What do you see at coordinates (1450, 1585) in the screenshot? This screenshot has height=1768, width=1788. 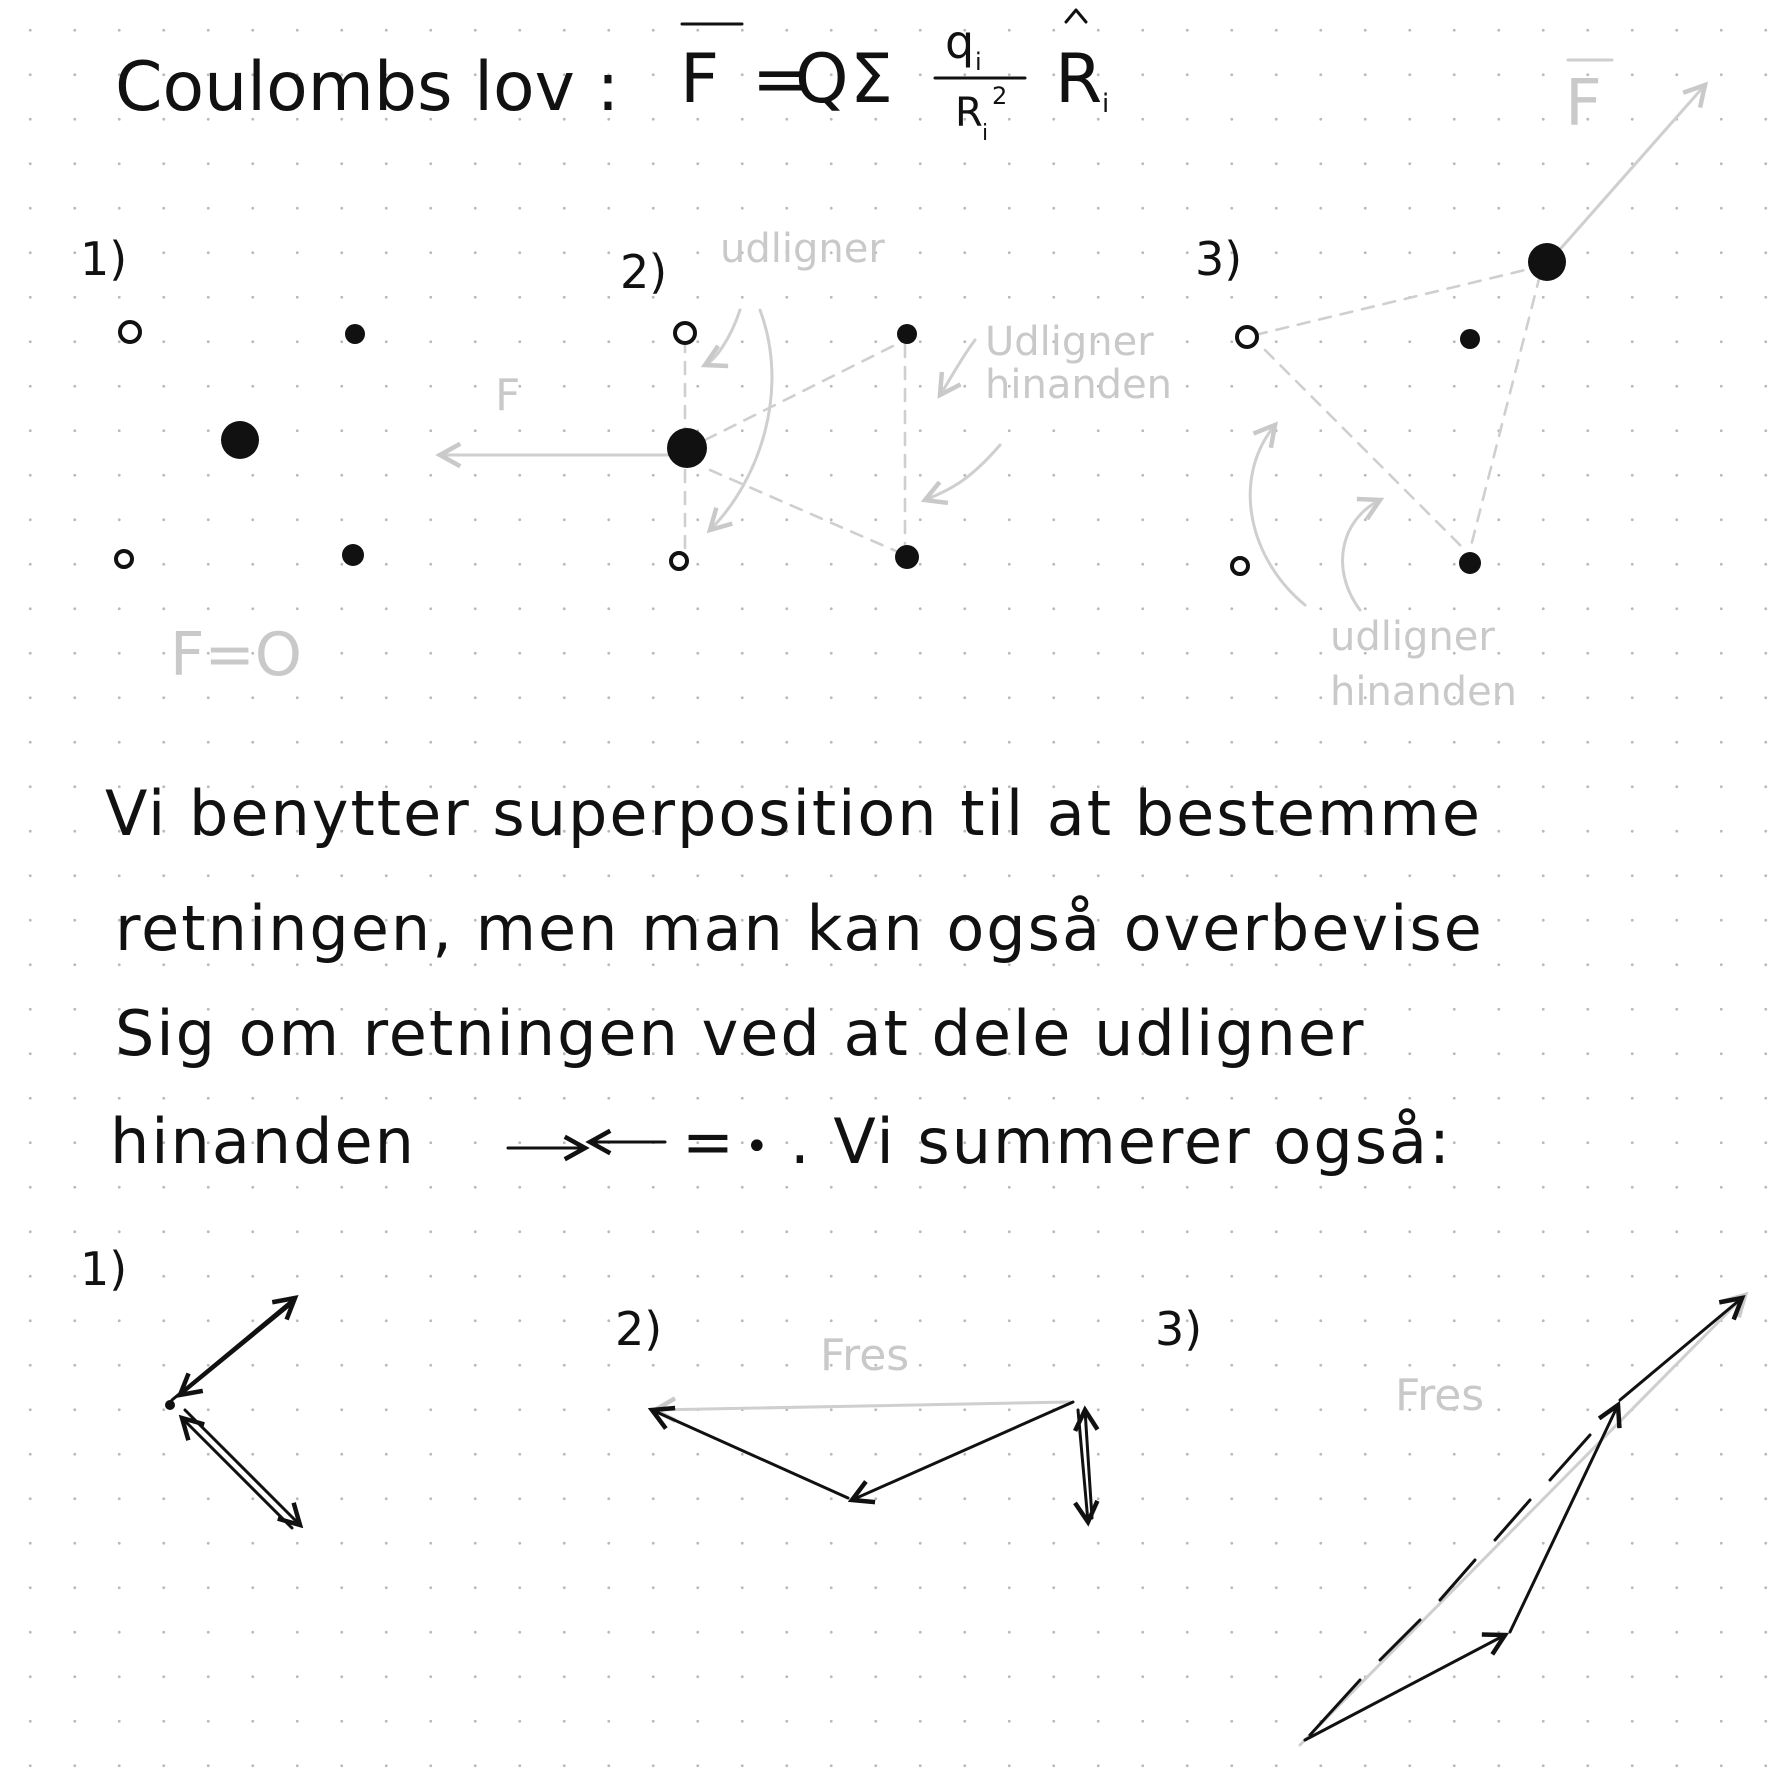 I see `dashed-sum-line` at bounding box center [1450, 1585].